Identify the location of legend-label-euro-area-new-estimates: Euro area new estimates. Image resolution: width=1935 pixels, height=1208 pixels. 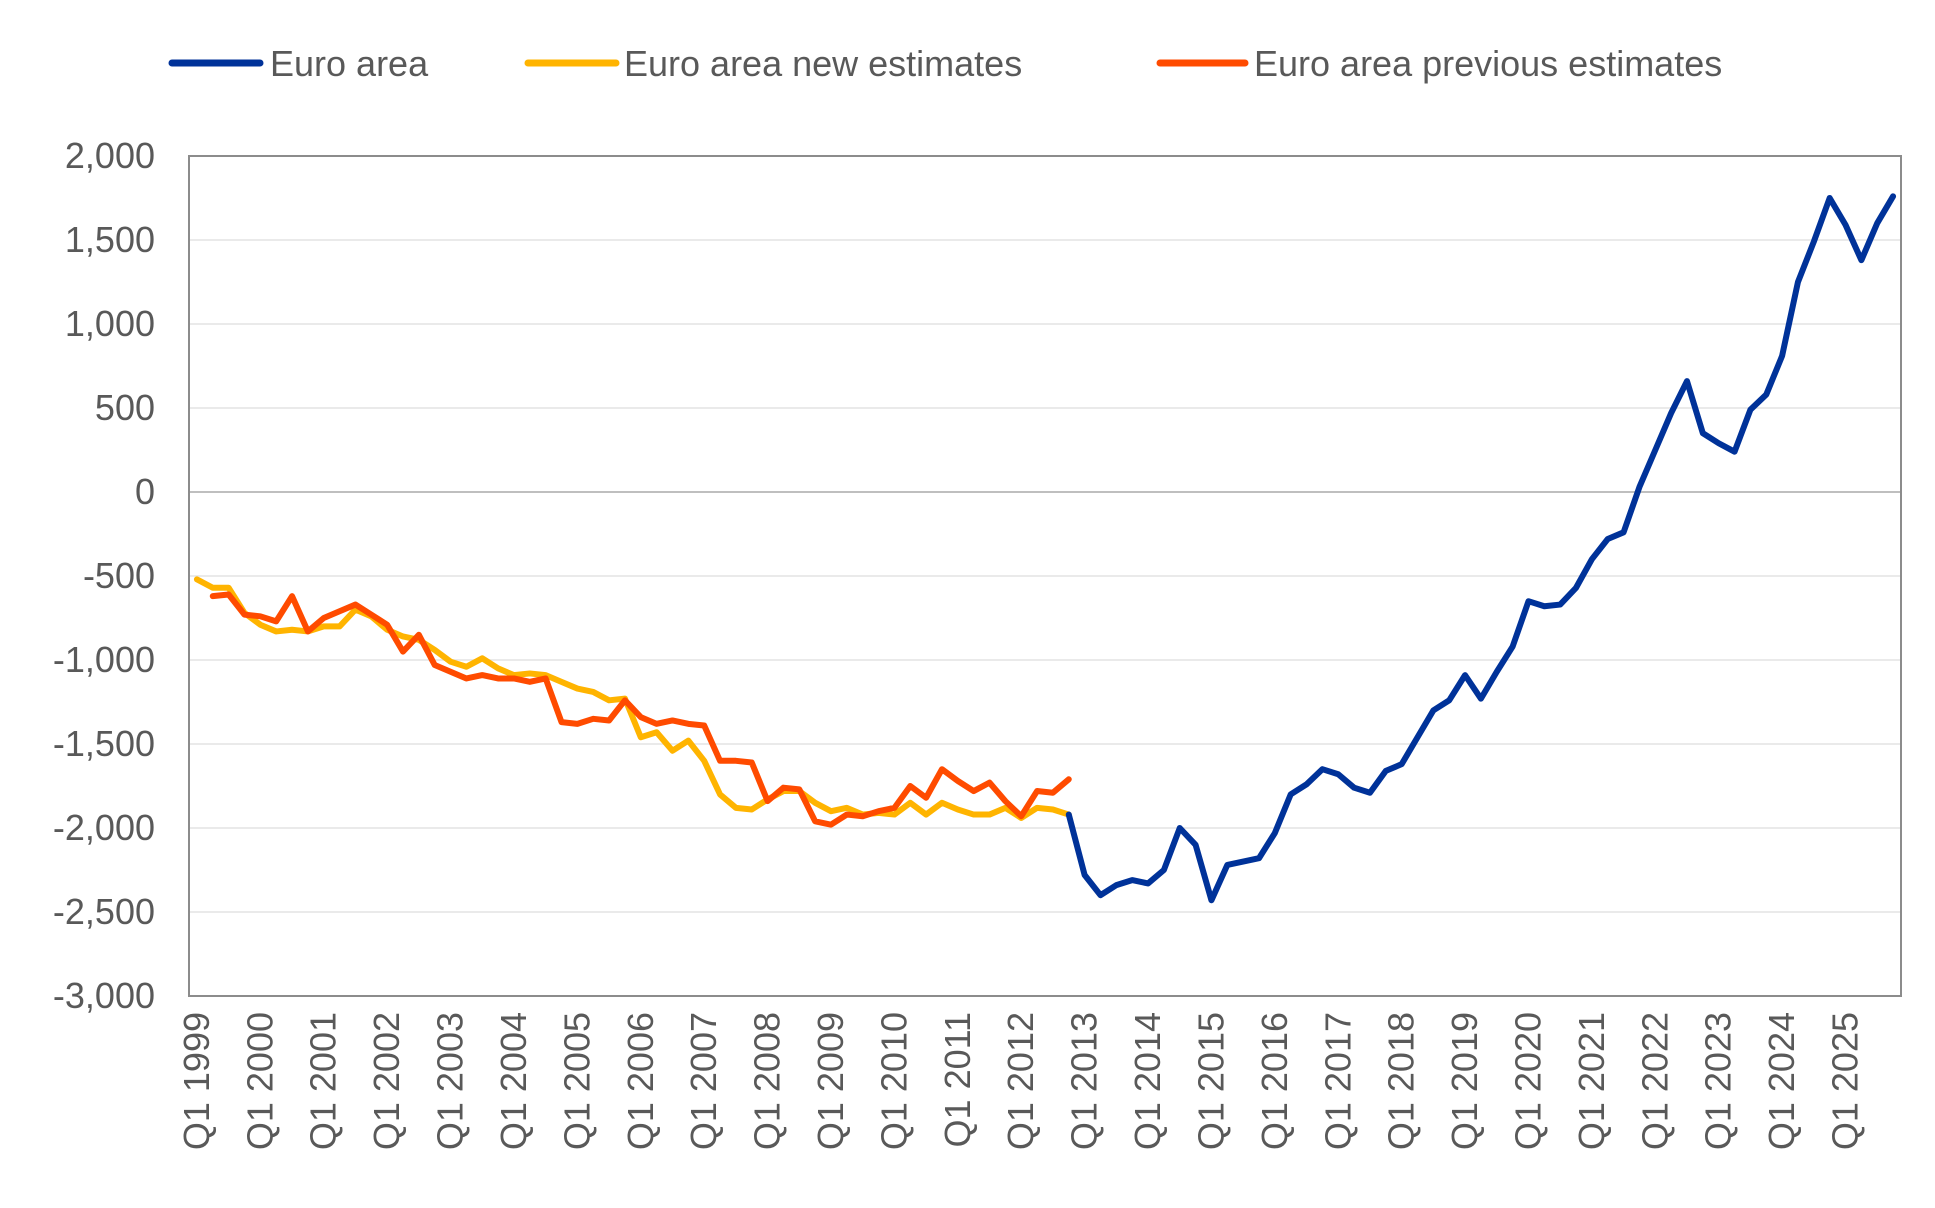
(823, 63).